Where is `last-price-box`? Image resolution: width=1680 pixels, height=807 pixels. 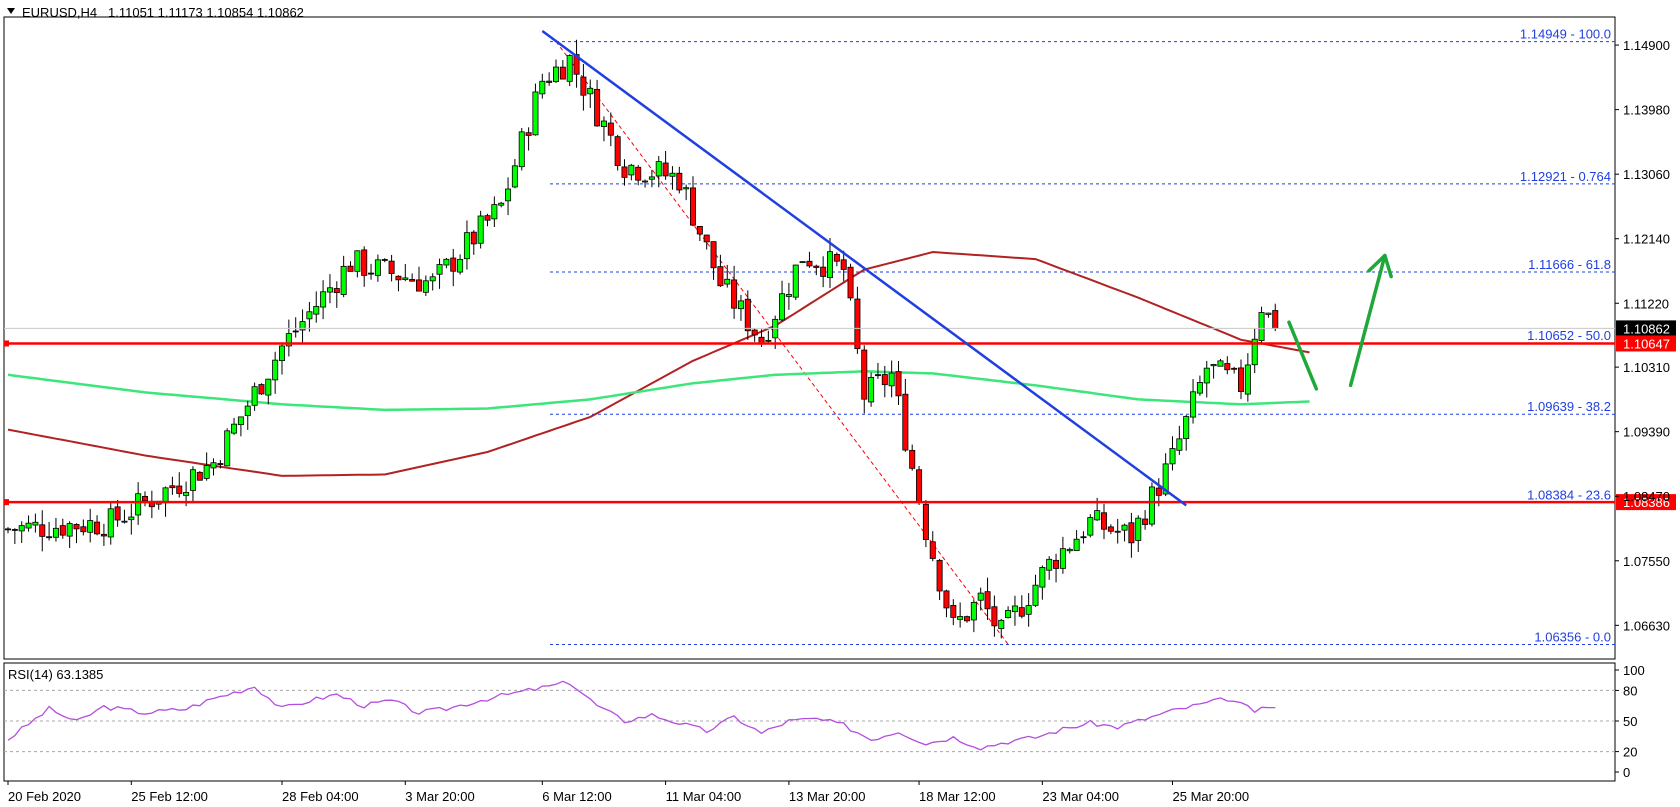
last-price-box is located at coordinates (1646, 328).